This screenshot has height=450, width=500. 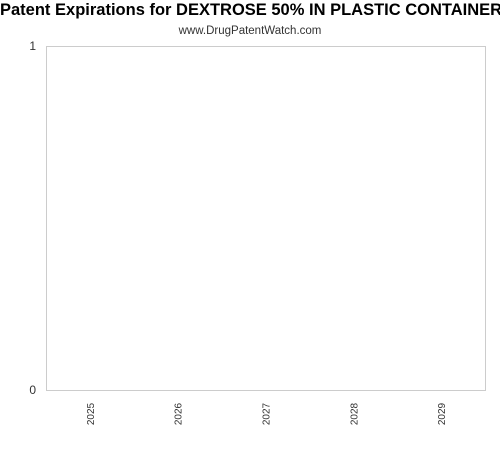 I want to click on x-axis: 2025 2026 2027 2028 2029, so click(x=267, y=413).